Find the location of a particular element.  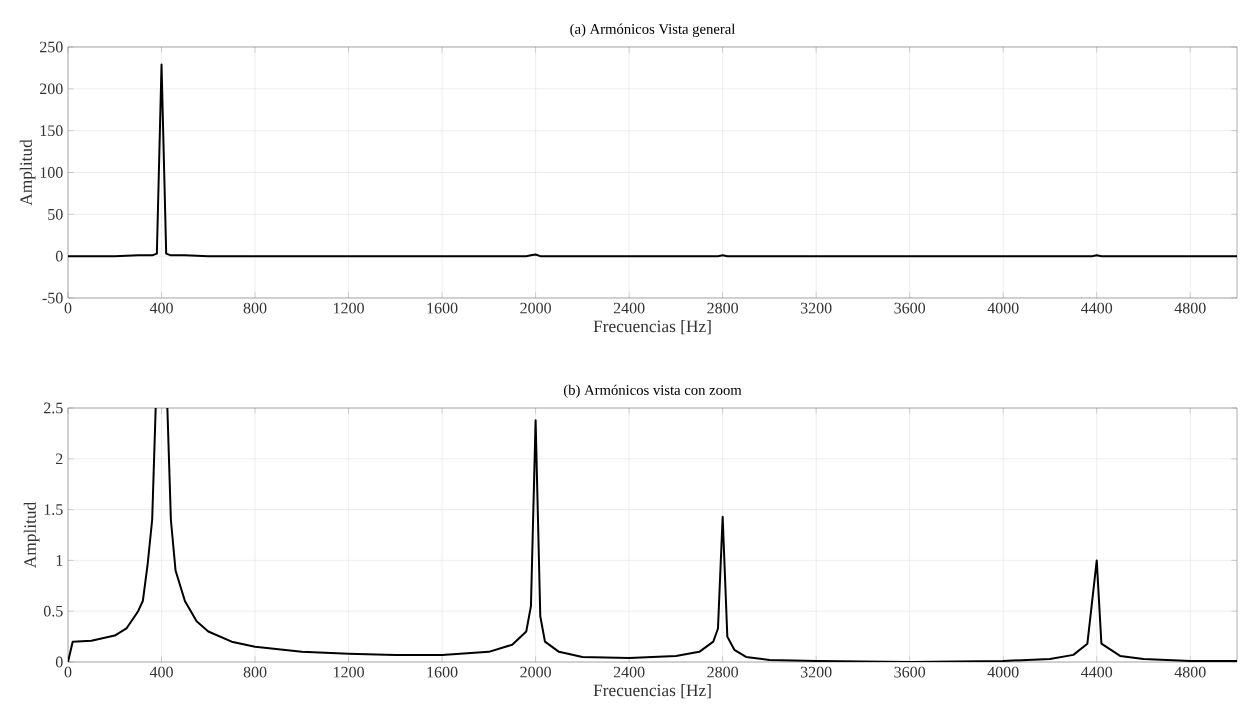

y-tick-label: -50 is located at coordinates (52, 298).